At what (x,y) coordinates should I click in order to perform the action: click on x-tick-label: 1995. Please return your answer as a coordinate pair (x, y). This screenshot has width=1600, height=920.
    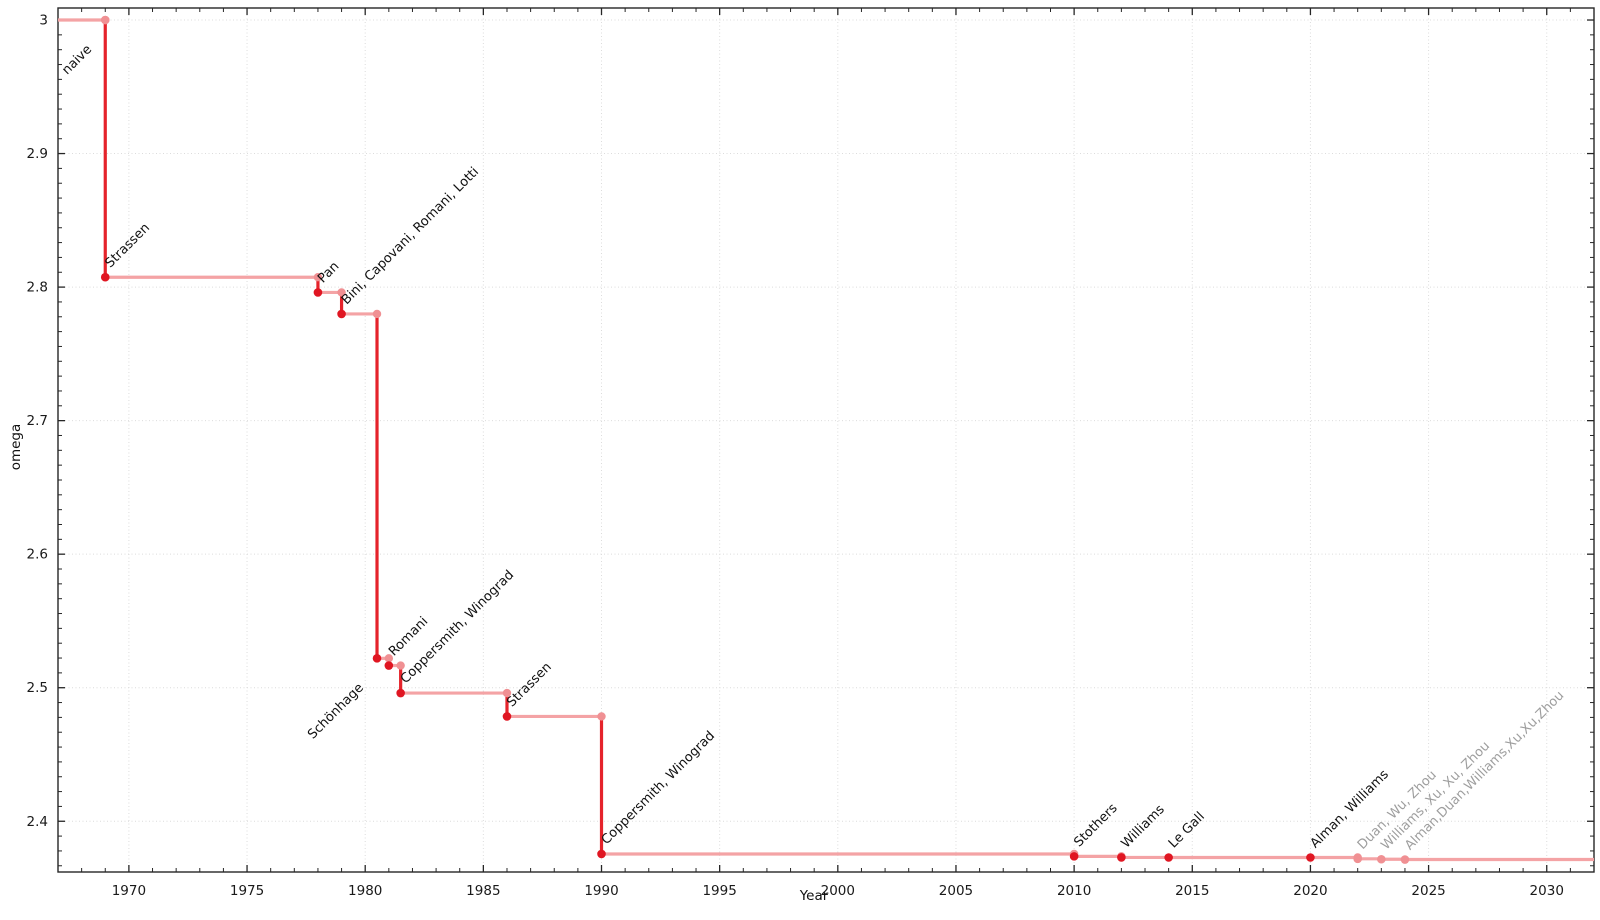
    Looking at the image, I should click on (719, 891).